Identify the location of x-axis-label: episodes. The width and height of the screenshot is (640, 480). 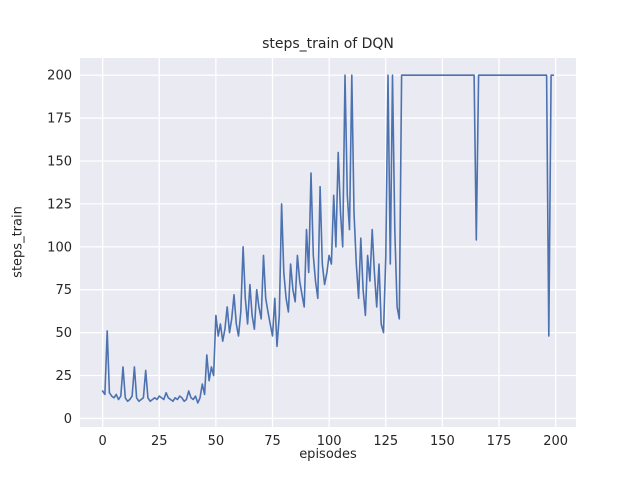
(328, 454).